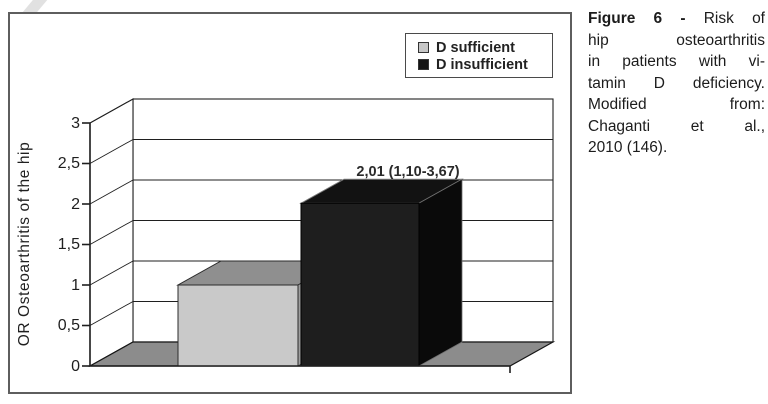 The height and width of the screenshot is (404, 768). Describe the element at coordinates (75, 366) in the screenshot. I see `y-tick-label: 0` at that location.